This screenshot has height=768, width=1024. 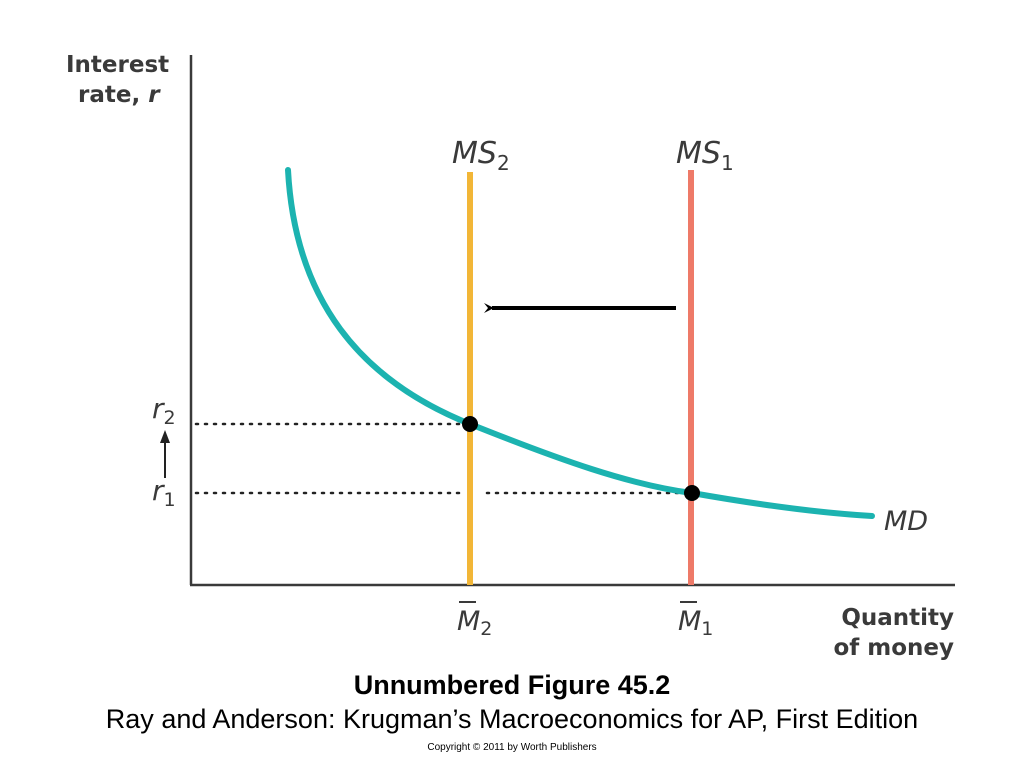 I want to click on m1-label: M1, so click(x=695, y=620).